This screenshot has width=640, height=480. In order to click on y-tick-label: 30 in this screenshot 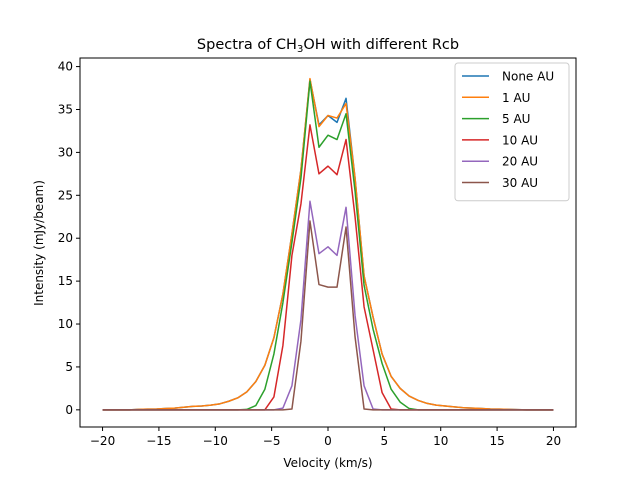, I will do `click(65, 152)`.